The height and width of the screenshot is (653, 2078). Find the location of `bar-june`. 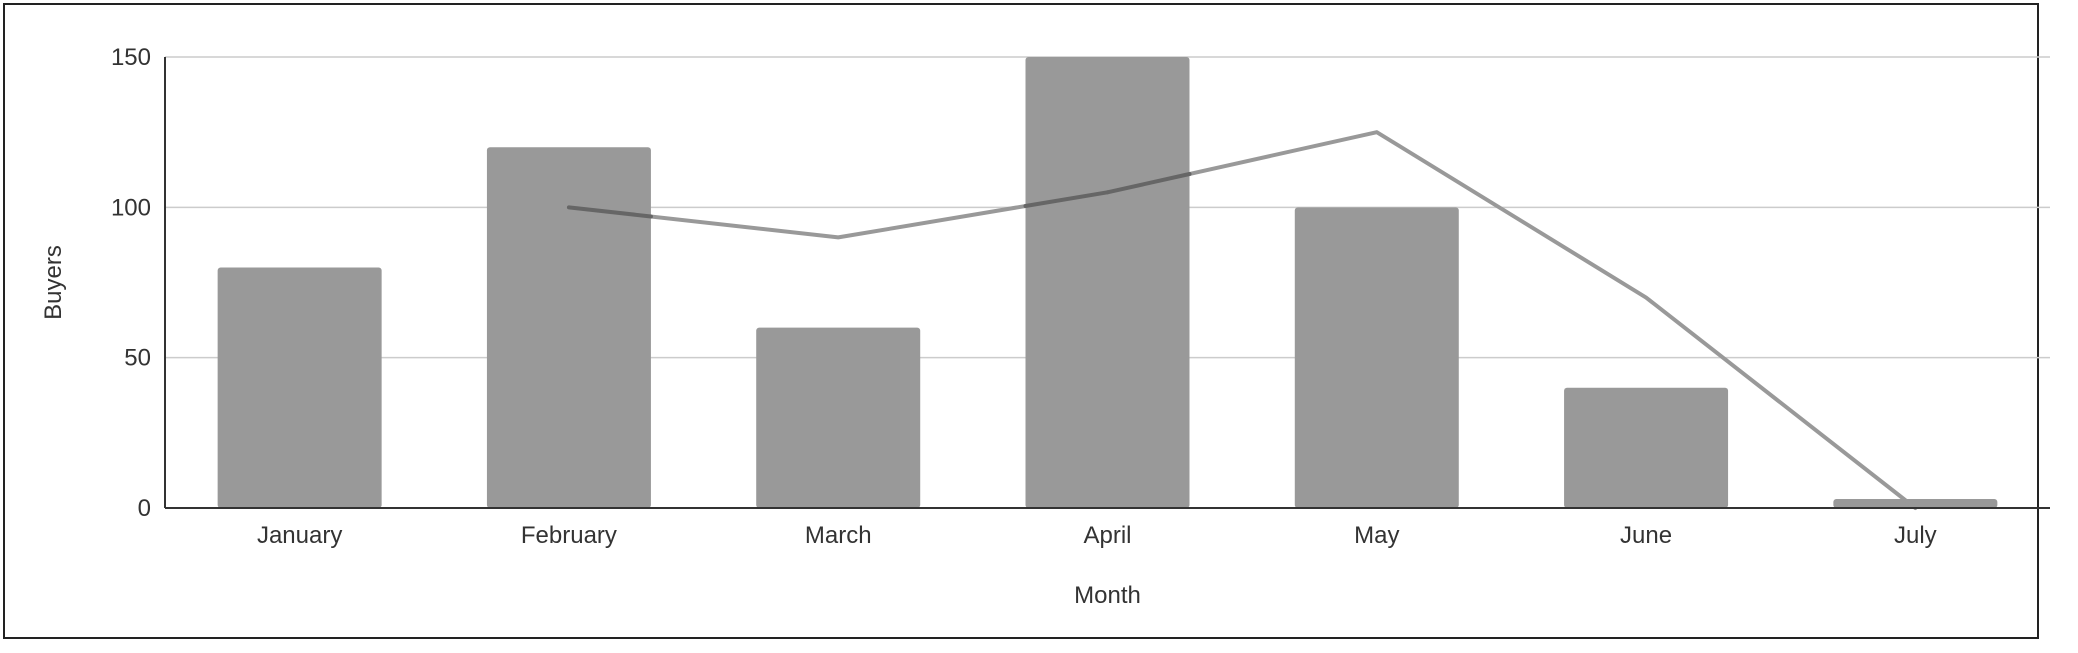

bar-june is located at coordinates (1646, 447).